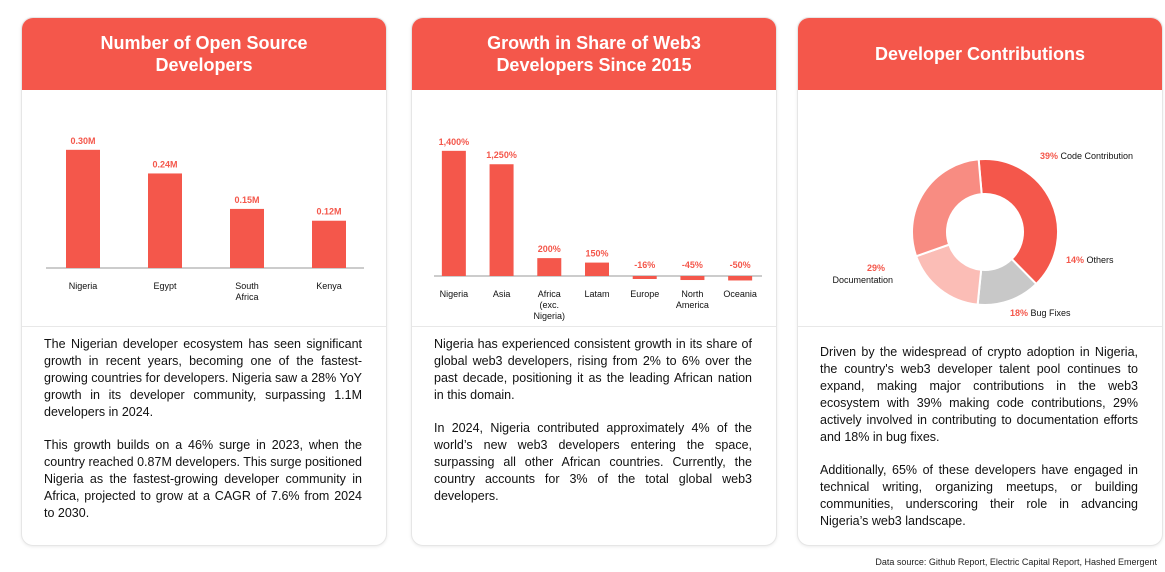 Image resolution: width=1165 pixels, height=572 pixels. I want to click on tick-label: Egypt, so click(165, 286).